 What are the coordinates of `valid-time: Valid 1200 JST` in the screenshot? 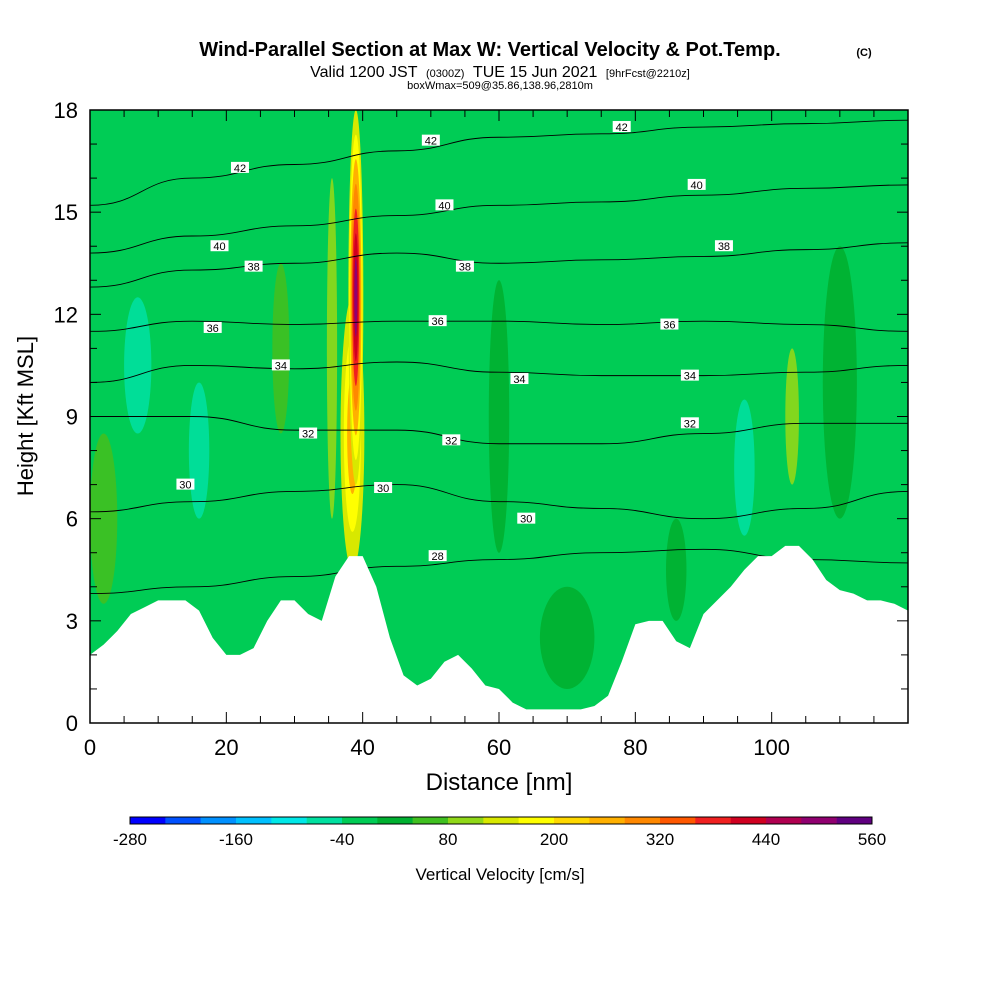 It's located at (364, 72).